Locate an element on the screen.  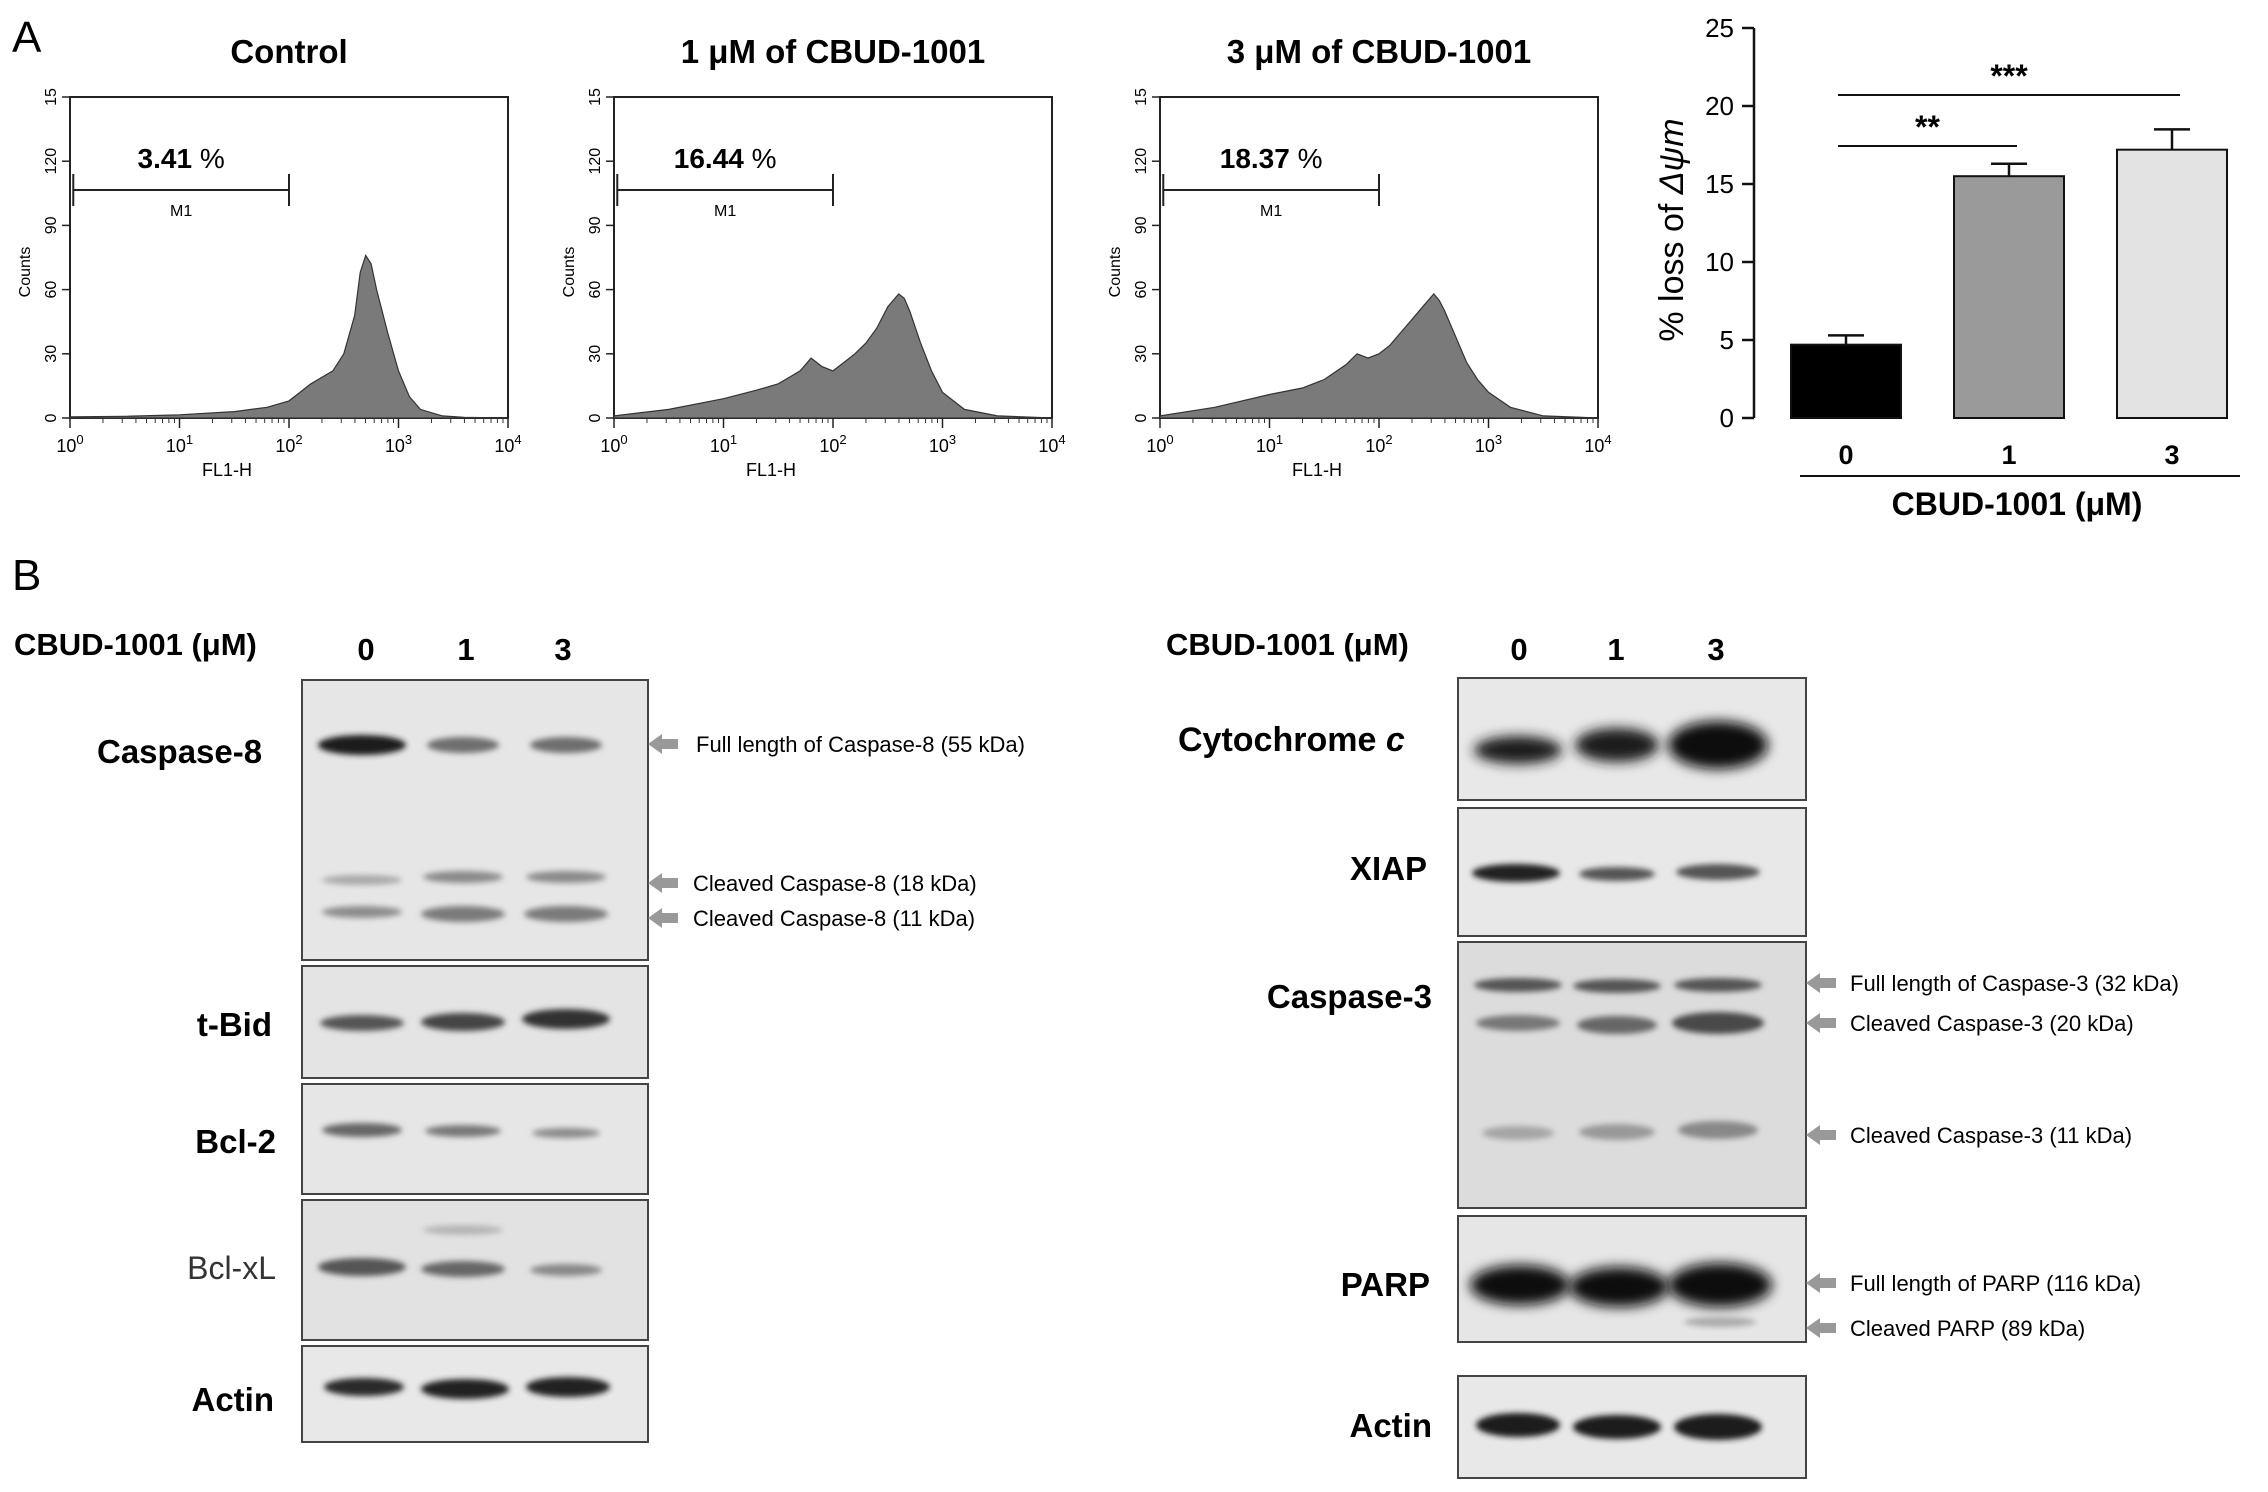
y-tick-label: 10 is located at coordinates (1719, 262).